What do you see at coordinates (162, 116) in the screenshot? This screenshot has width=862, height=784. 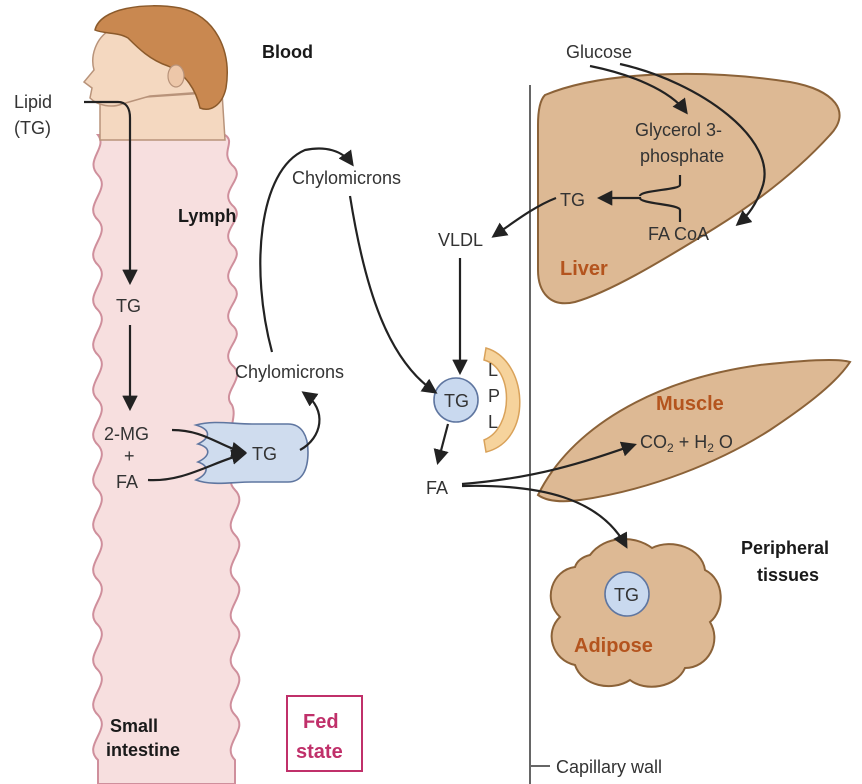 I see `neck` at bounding box center [162, 116].